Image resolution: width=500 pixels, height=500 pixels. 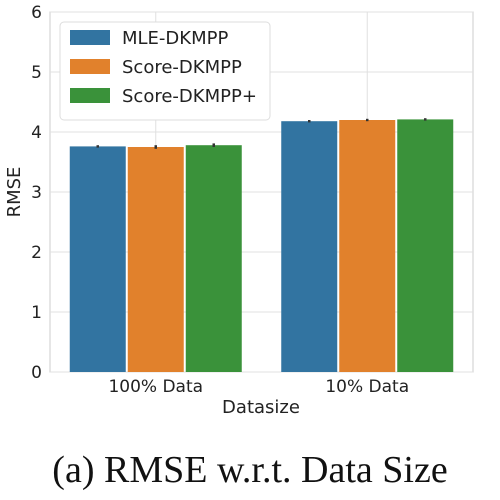 I want to click on figure-caption: (a) RMSE w.r.t. Data Size, so click(x=250, y=470).